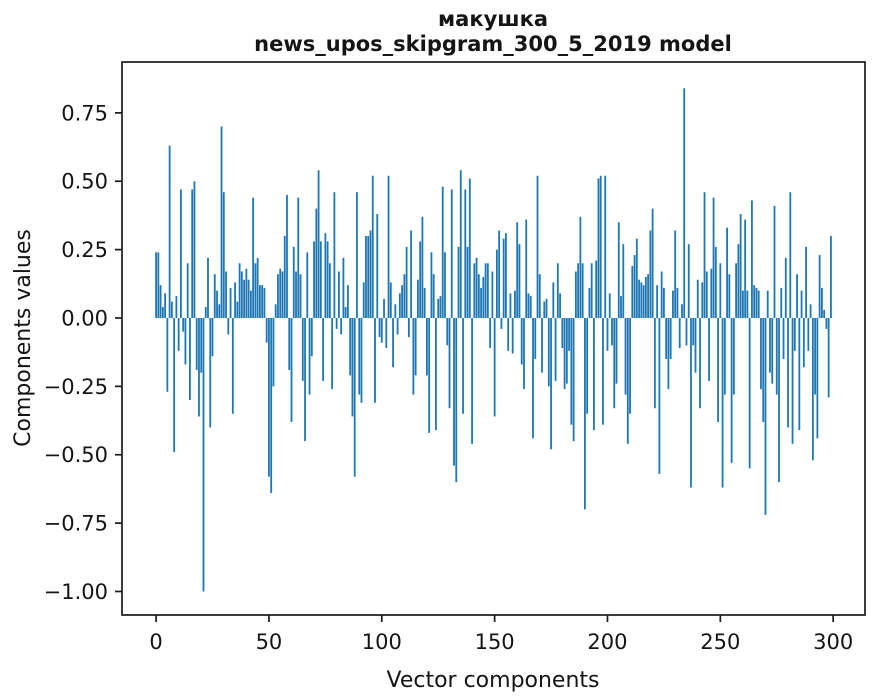  Describe the element at coordinates (501, 634) in the screenshot. I see `x-axis-ticks: 0 50 100 150 200 250 300` at that location.